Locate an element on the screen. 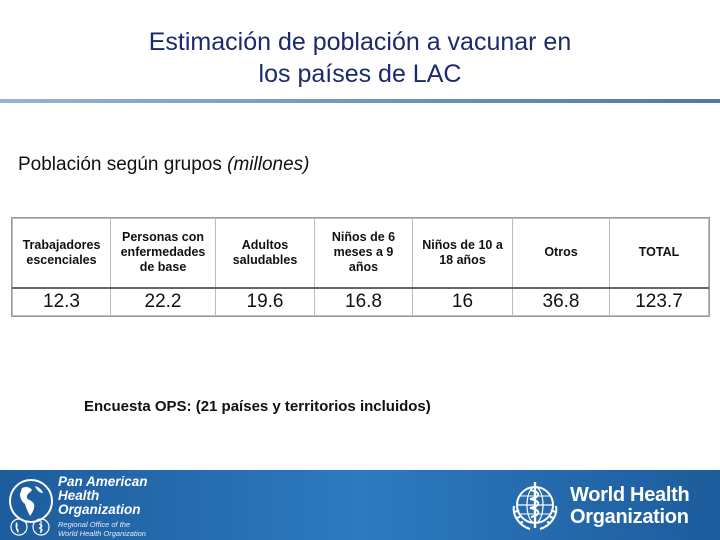 The width and height of the screenshot is (720, 540). who-line-2: Organization is located at coordinates (629, 517).